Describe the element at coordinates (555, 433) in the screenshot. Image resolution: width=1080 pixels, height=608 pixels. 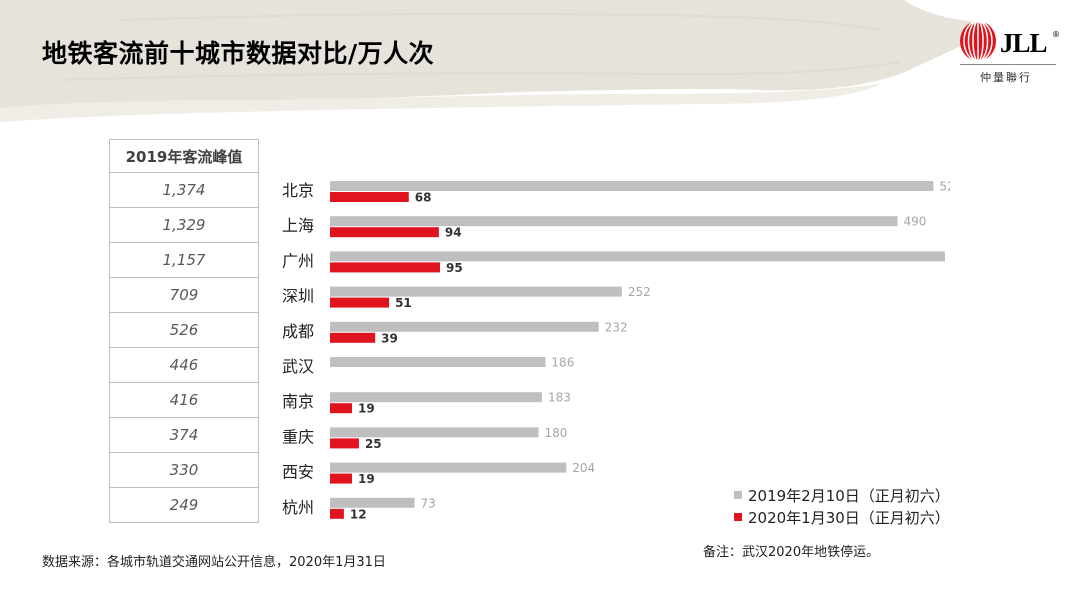
I see `data-label-2019: 180` at that location.